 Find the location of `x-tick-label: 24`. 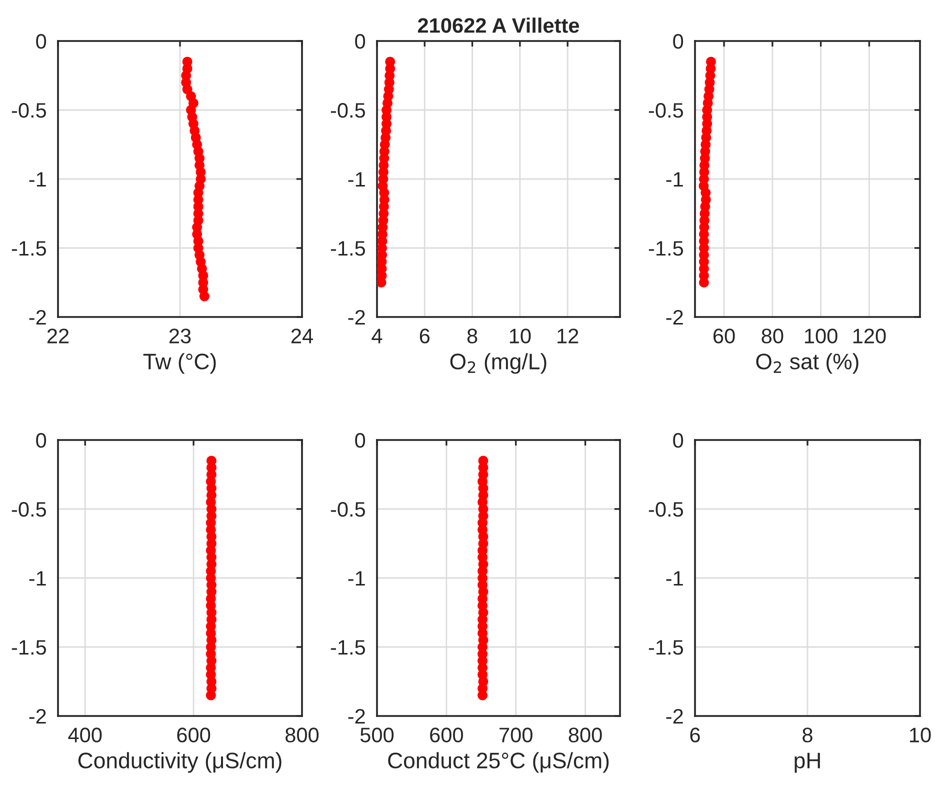

x-tick-label: 24 is located at coordinates (302, 336).